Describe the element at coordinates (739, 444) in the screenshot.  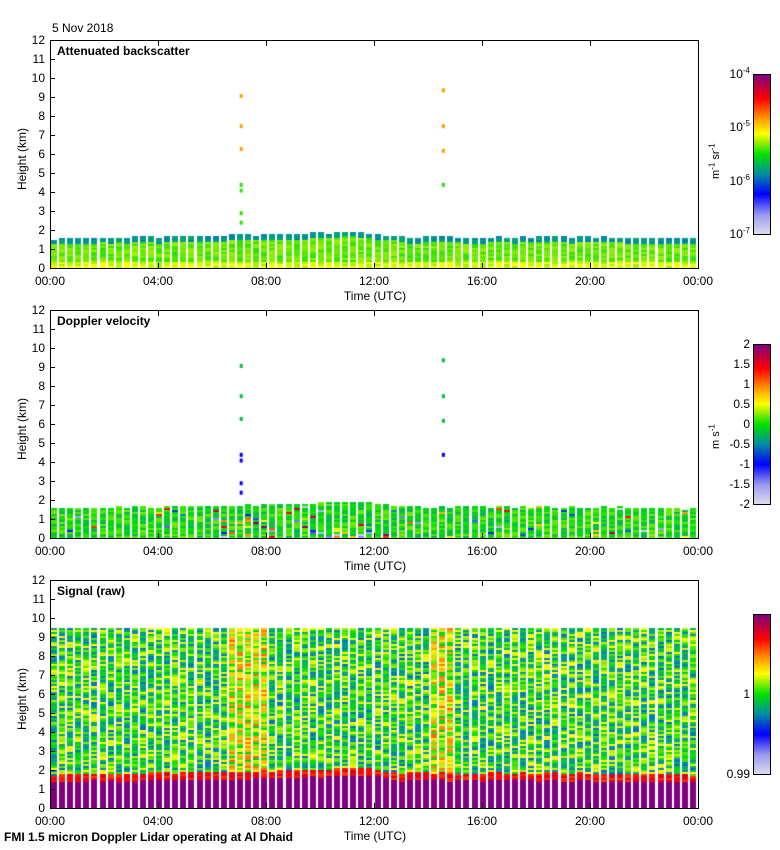
I see `colorbar-tick-label: -0.5` at that location.